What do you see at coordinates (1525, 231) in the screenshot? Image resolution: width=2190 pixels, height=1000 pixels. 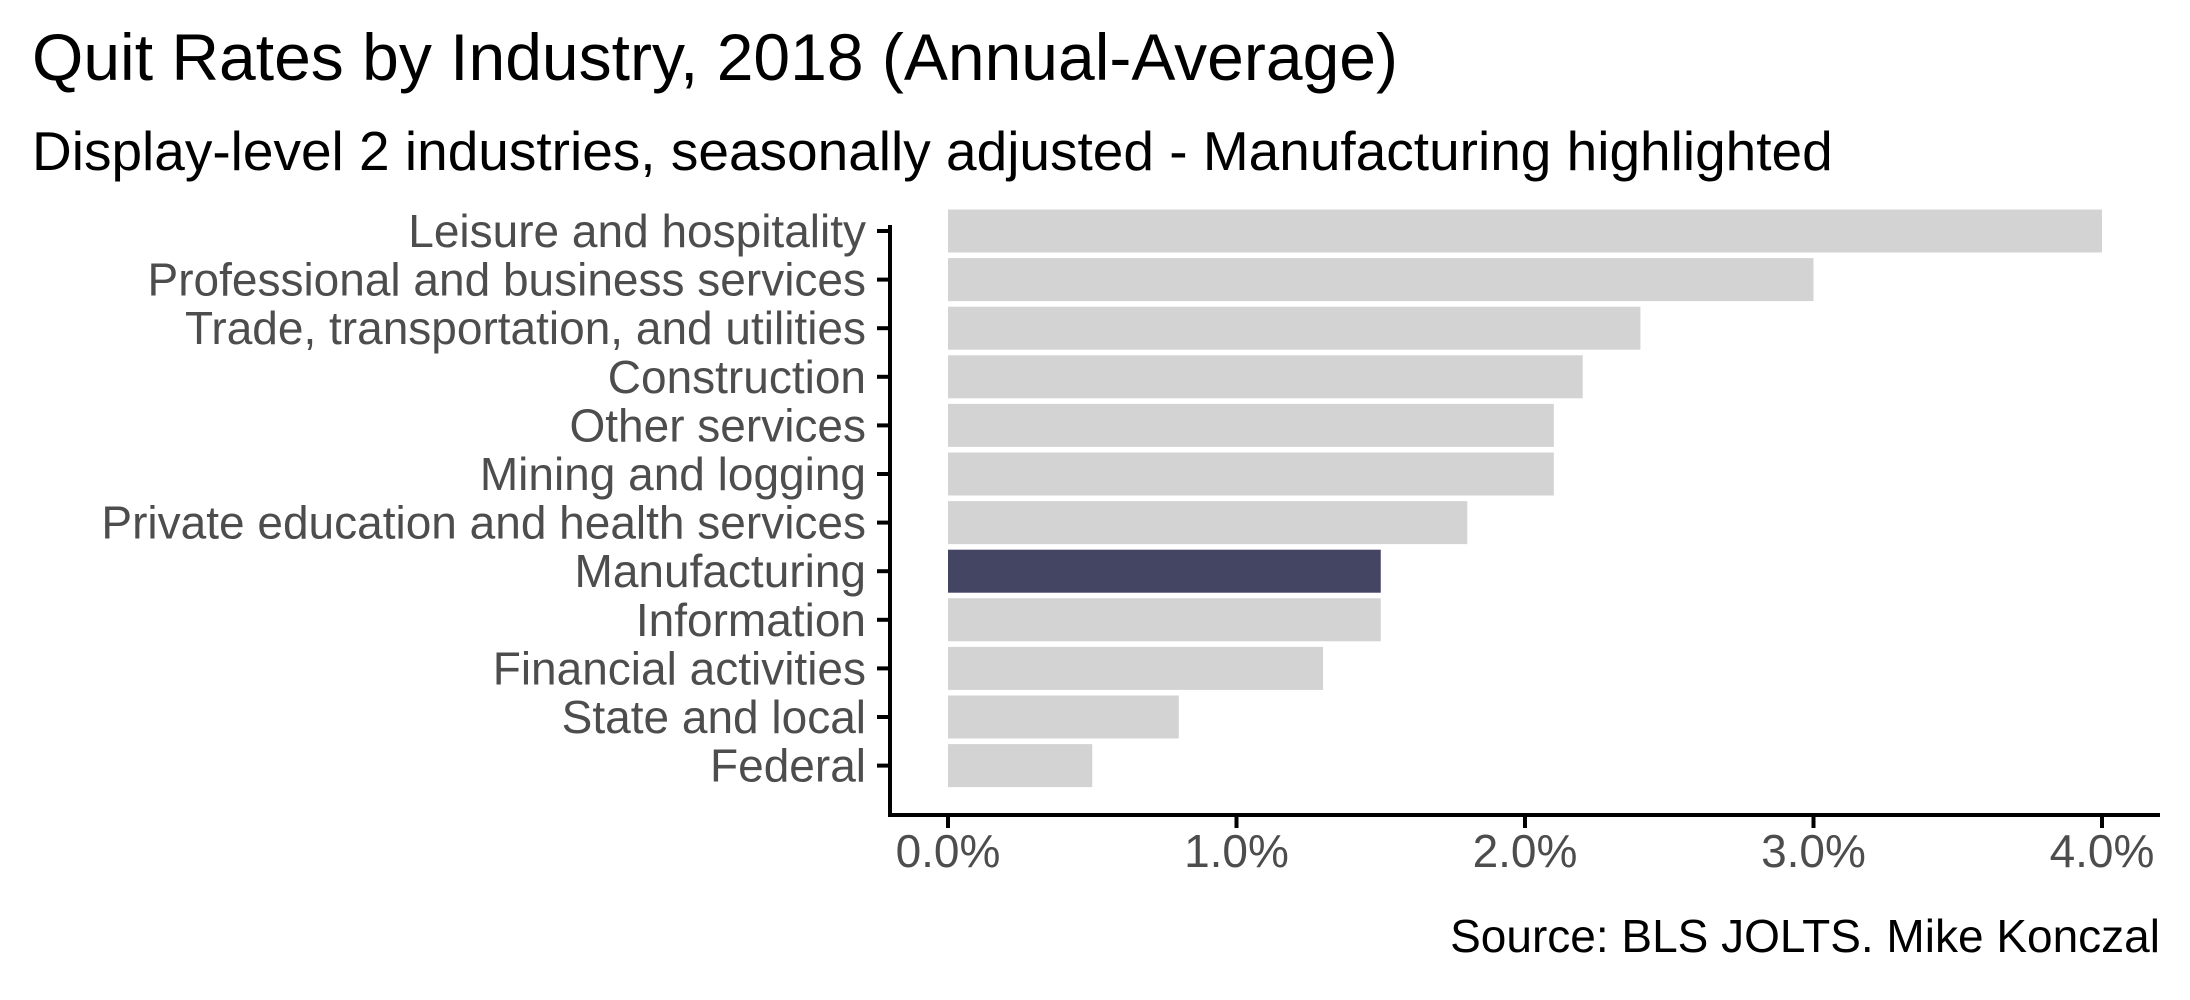 I see `bar-leisure-and-hospitality` at bounding box center [1525, 231].